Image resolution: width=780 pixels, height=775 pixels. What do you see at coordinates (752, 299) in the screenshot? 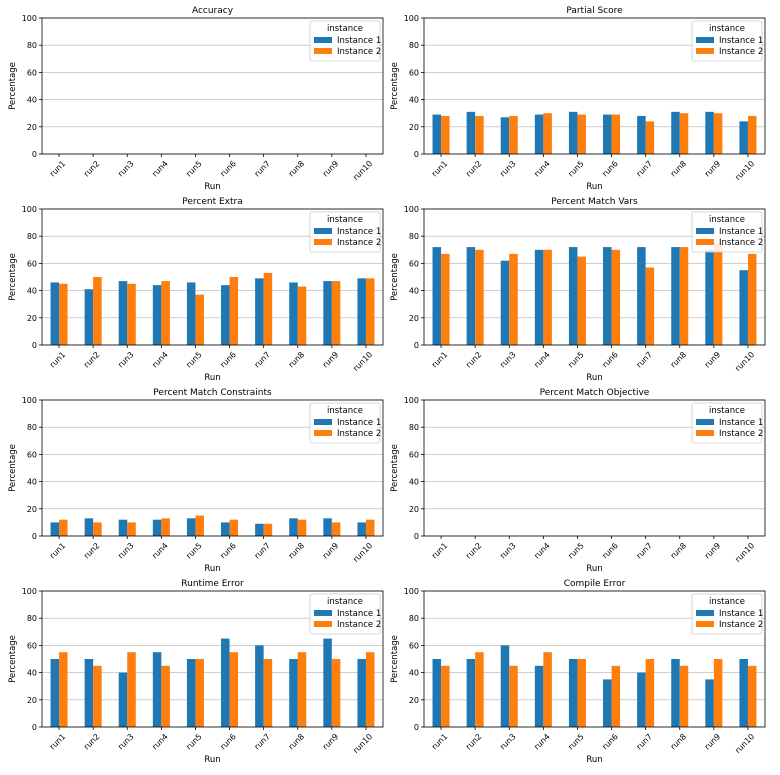
I see `bar-2-run10` at bounding box center [752, 299].